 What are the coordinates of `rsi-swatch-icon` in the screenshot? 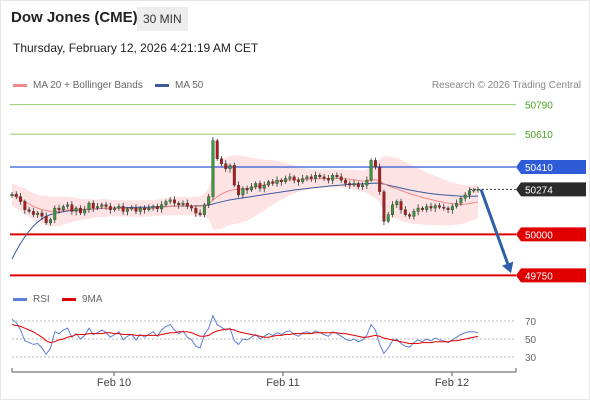 It's located at (20, 299).